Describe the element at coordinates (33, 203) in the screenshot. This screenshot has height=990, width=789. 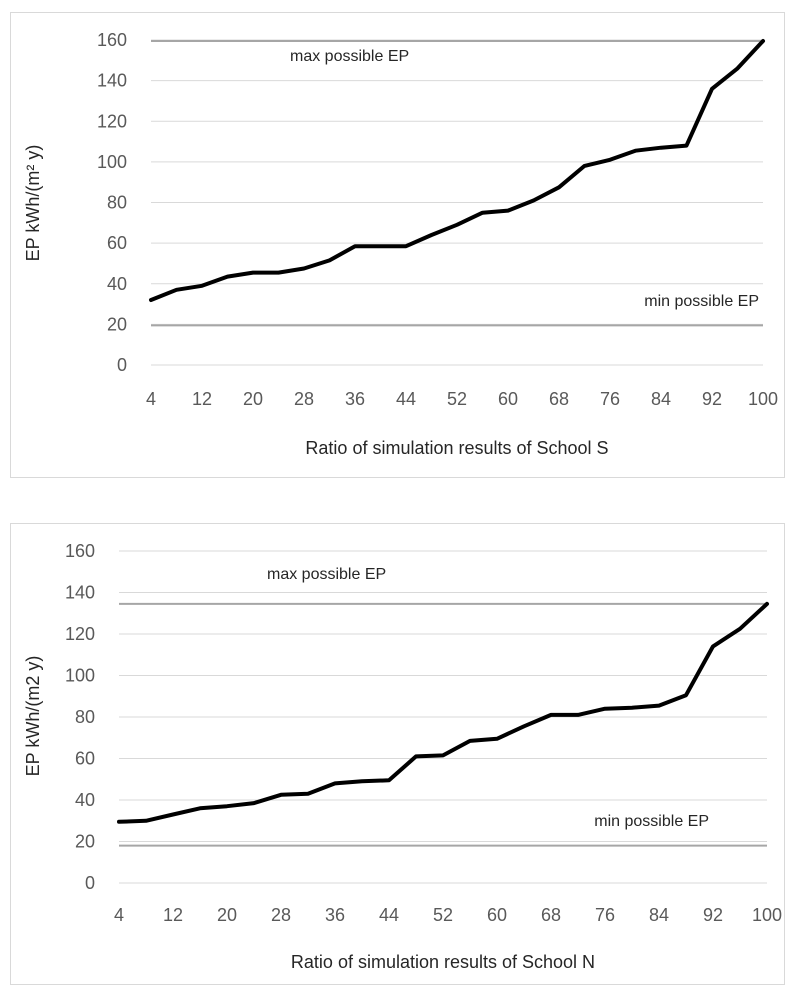
I see `y-axis-title: EP kWh/(m² y)` at that location.